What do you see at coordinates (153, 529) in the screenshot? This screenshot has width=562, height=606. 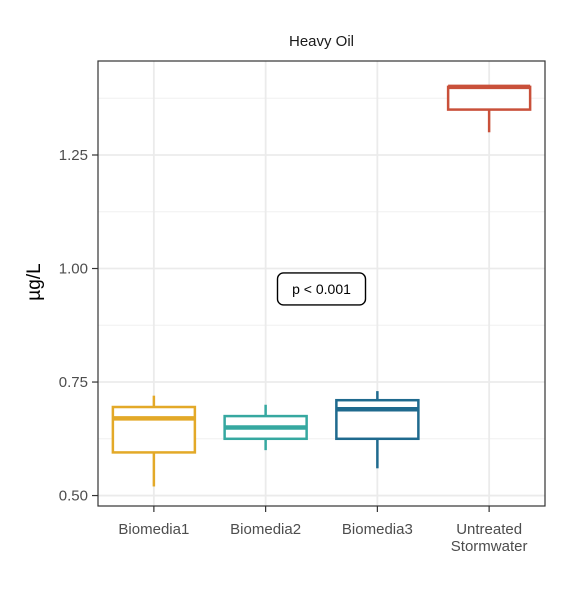 I see `x-tick-label: Biomedia1` at bounding box center [153, 529].